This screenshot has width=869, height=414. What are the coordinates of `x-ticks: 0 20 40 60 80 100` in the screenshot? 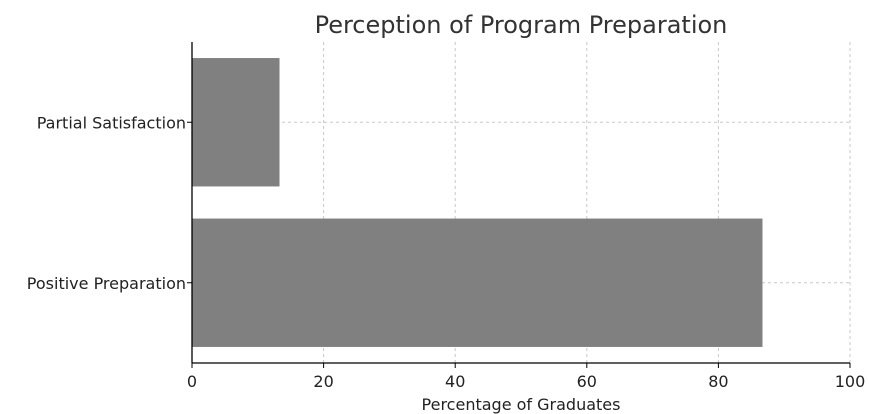 It's located at (526, 377).